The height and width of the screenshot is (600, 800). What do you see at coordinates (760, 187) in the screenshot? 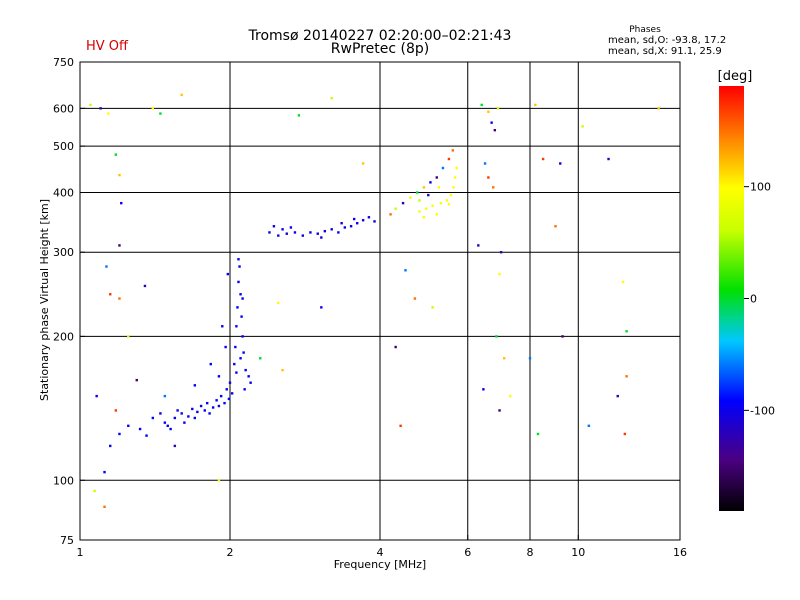
I see `colorbar-tick-label: 100` at bounding box center [760, 187].